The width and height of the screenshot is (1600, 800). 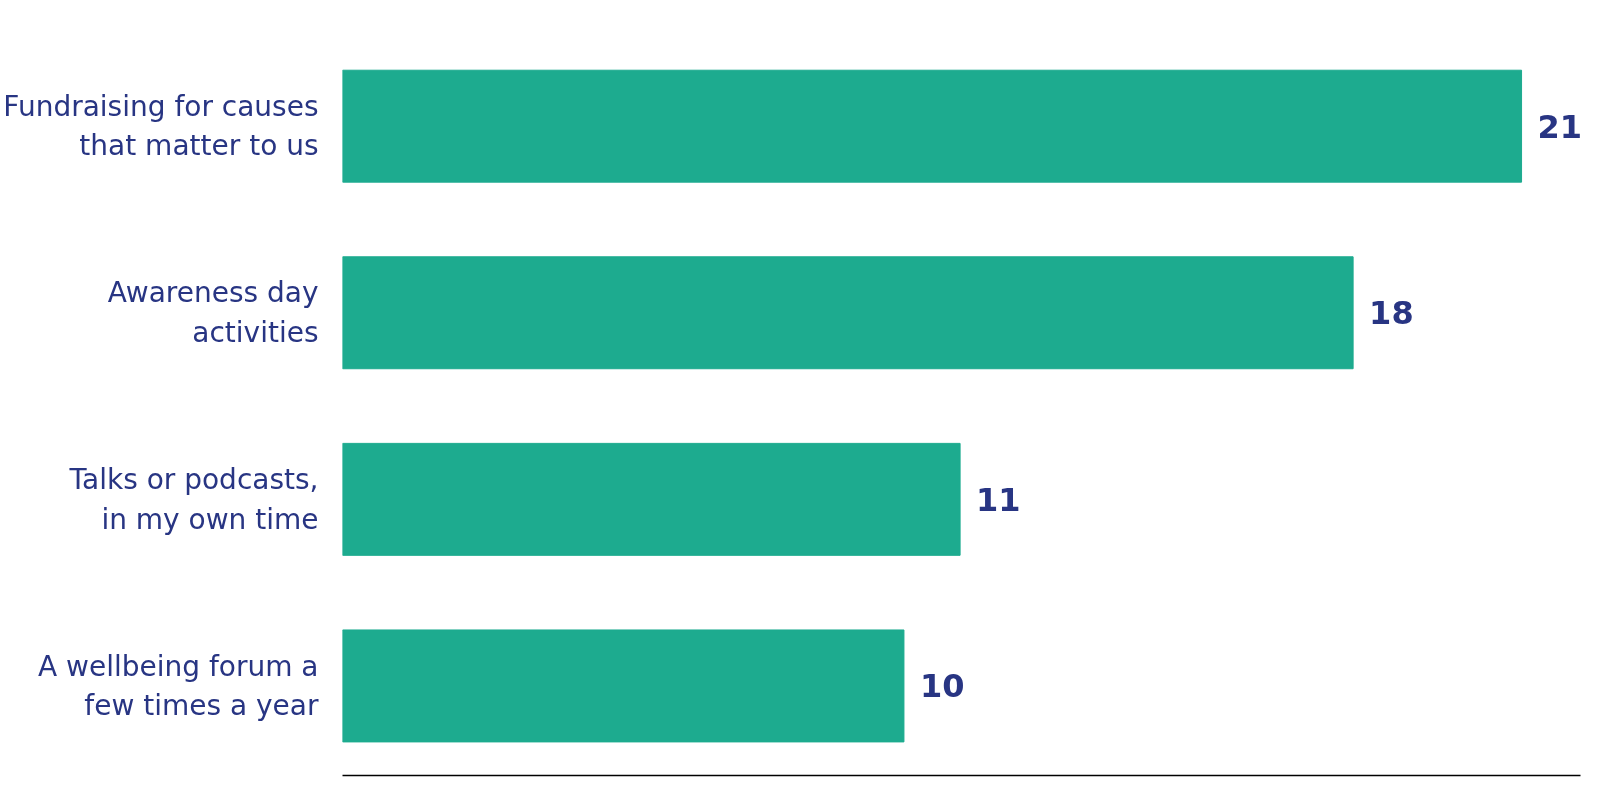 I want to click on y-tick-label: Awareness day activities, so click(x=213, y=313).